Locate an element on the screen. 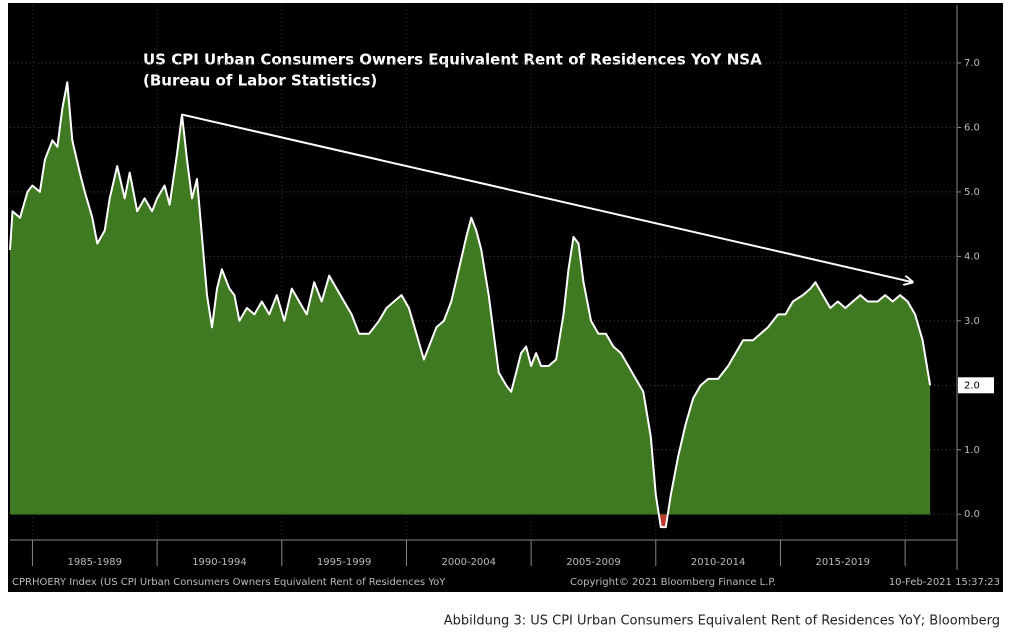  y-tick-label: 1.0 is located at coordinates (972, 450).